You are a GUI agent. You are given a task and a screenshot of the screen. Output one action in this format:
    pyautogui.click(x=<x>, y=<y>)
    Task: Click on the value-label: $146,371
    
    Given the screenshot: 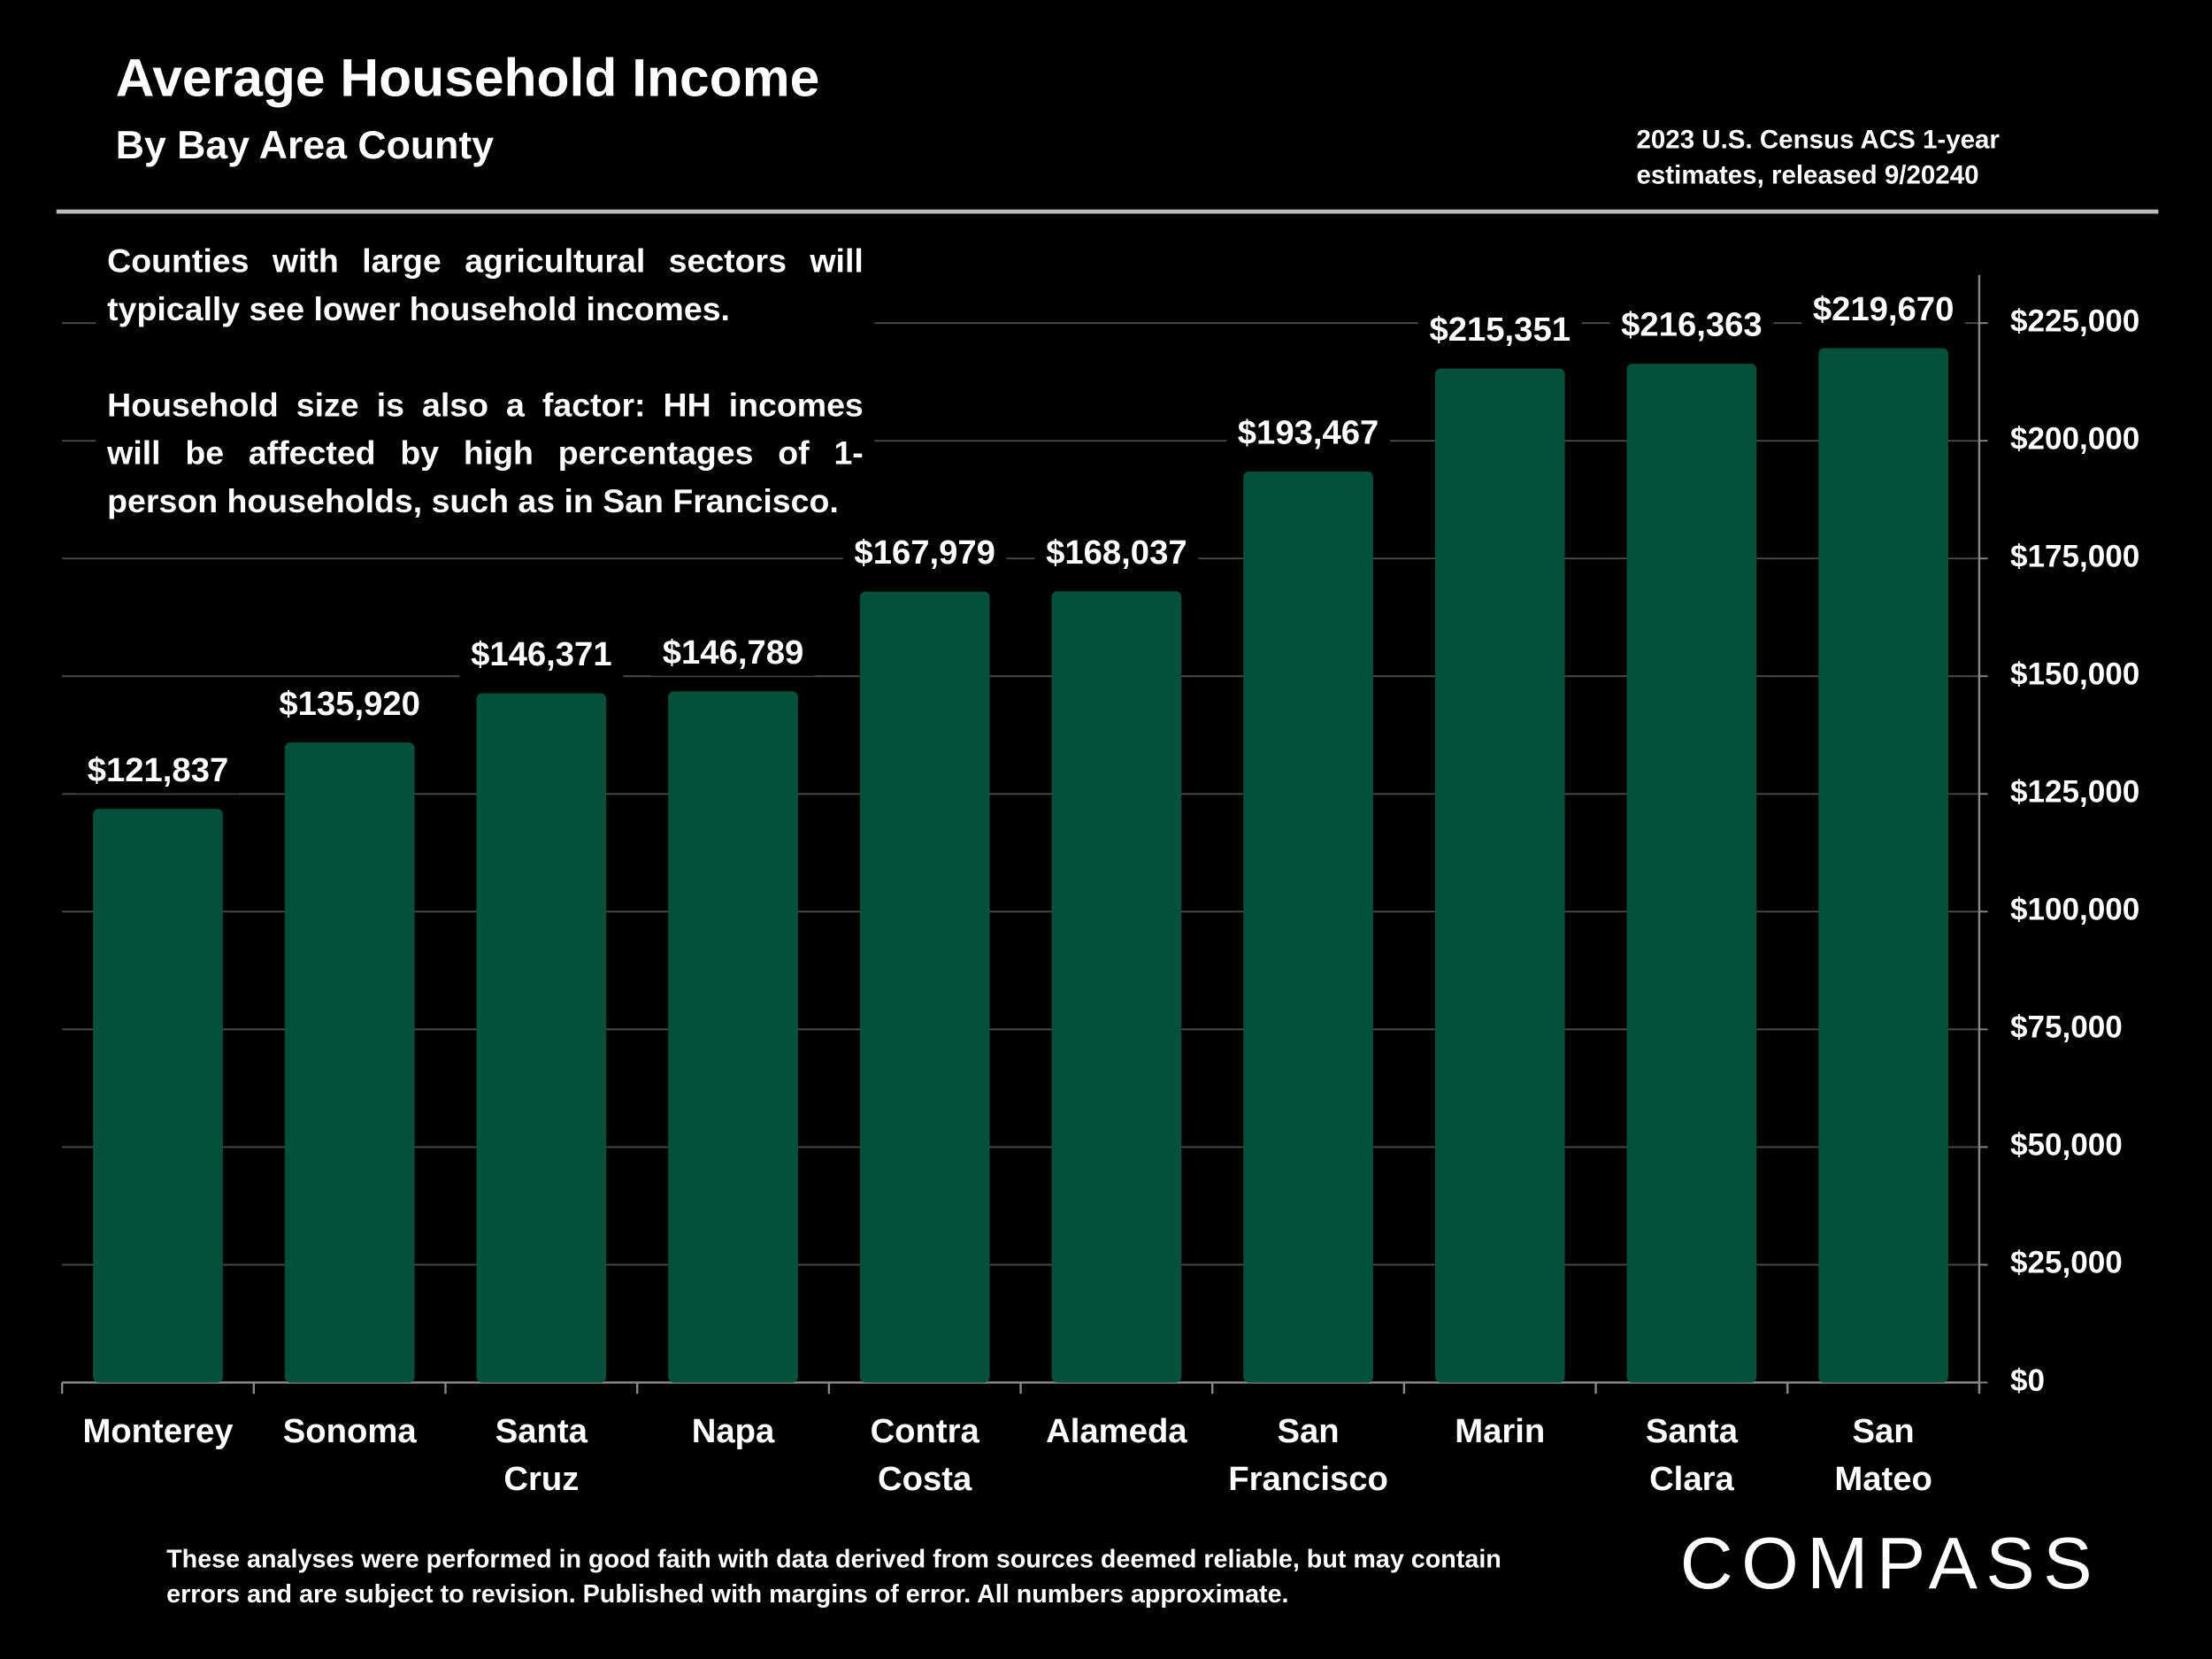 What is the action you would take?
    pyautogui.click(x=541, y=654)
    